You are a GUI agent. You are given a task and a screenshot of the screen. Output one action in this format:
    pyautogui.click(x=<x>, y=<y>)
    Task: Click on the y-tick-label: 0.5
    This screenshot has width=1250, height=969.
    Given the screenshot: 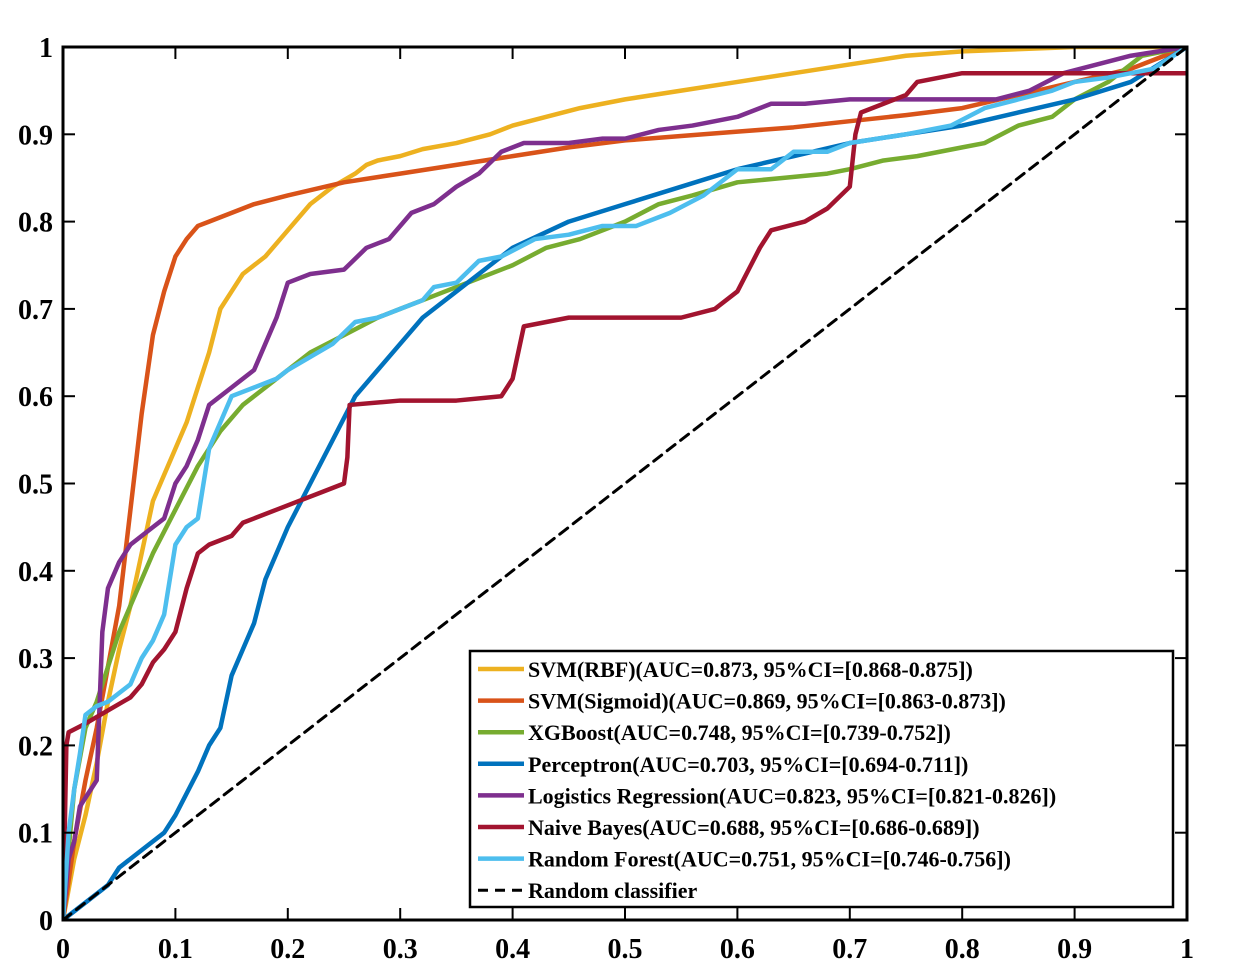 What is the action you would take?
    pyautogui.click(x=35, y=485)
    